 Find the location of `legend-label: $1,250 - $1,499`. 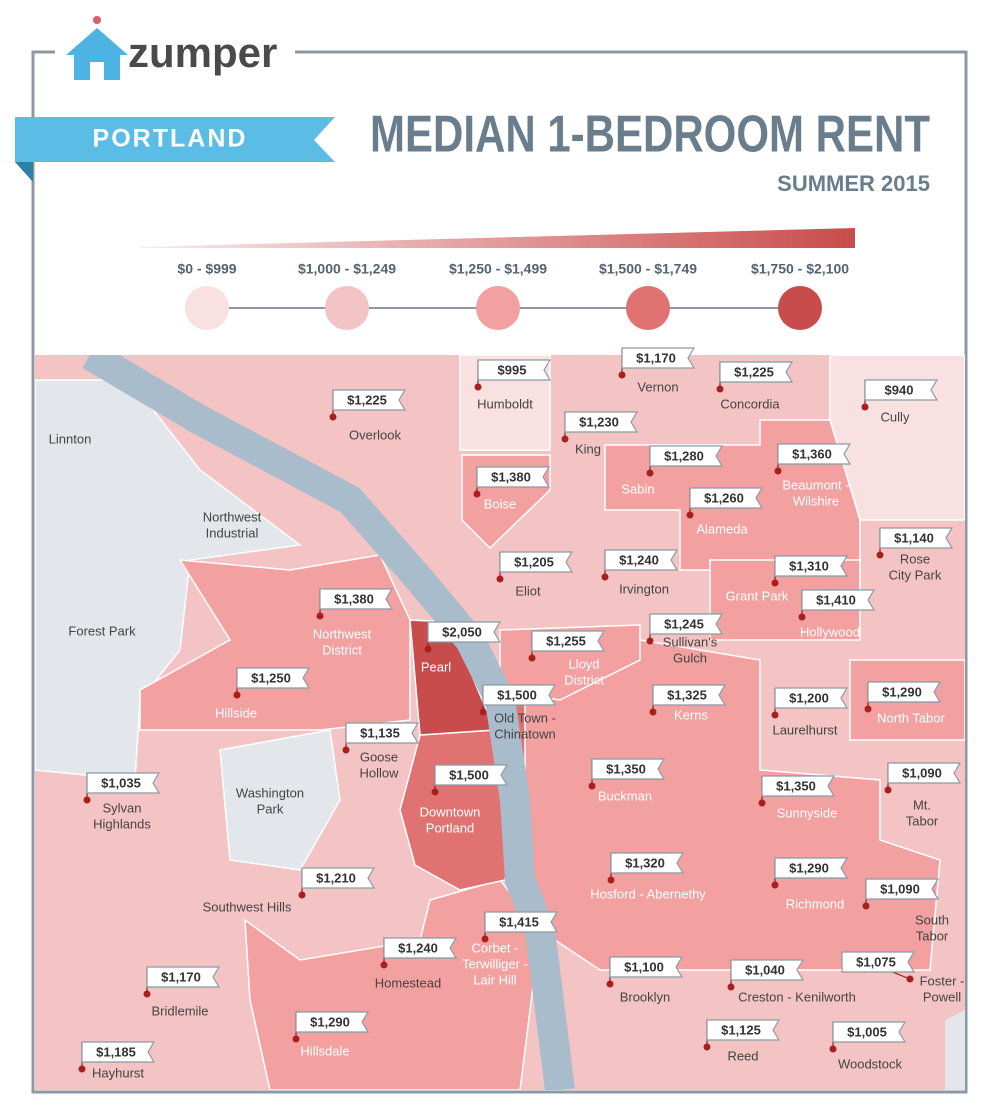

legend-label: $1,250 - $1,499 is located at coordinates (498, 269).